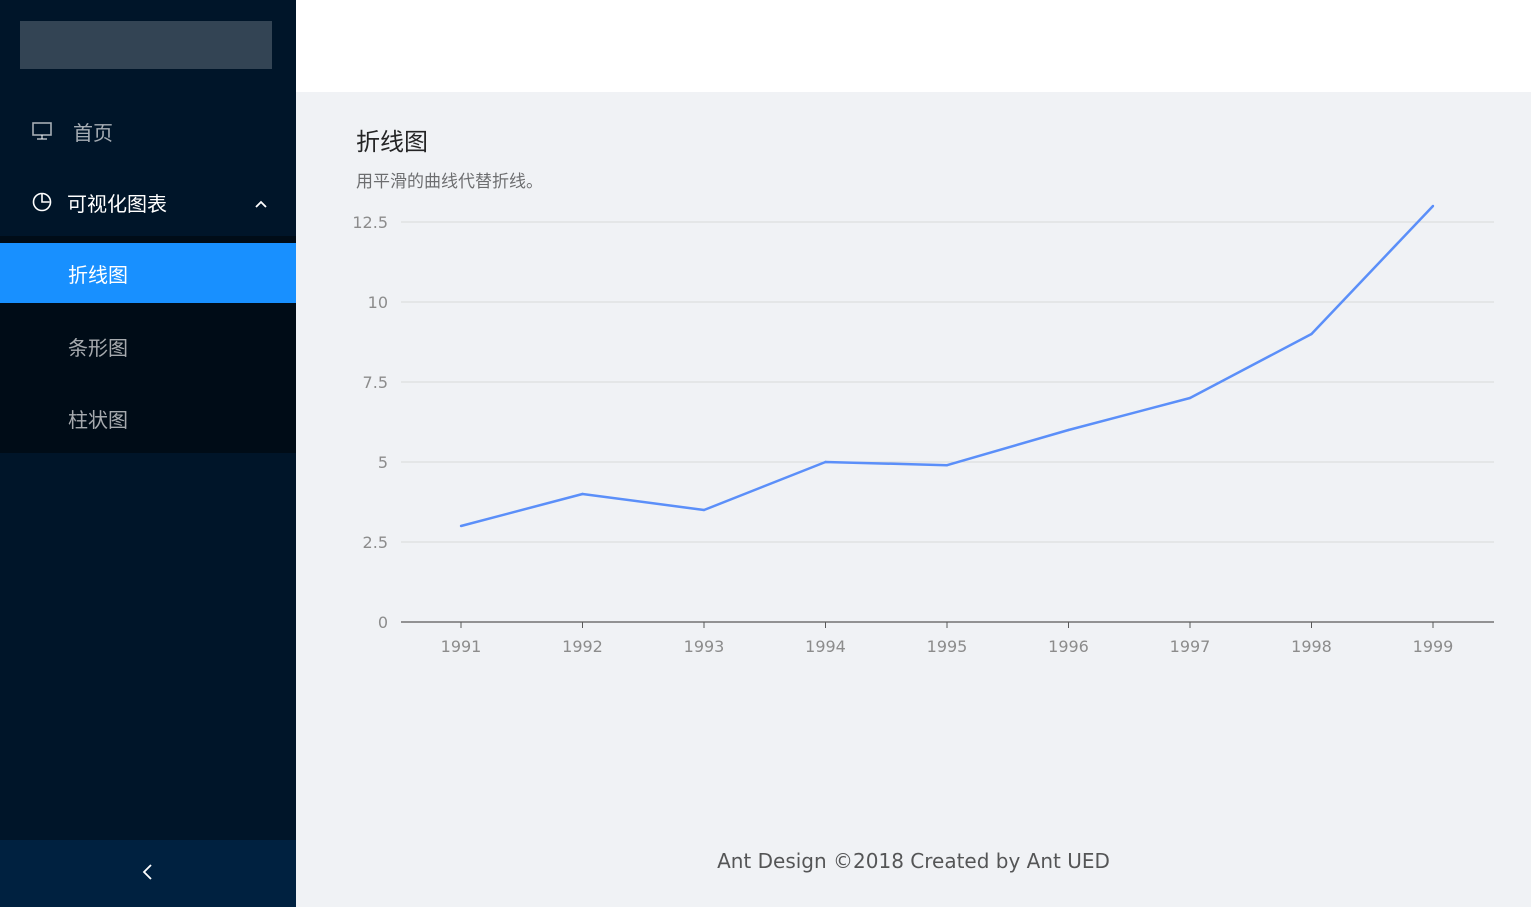 The height and width of the screenshot is (907, 1531). I want to click on menu-group-charts: 可视化图表, so click(148, 202).